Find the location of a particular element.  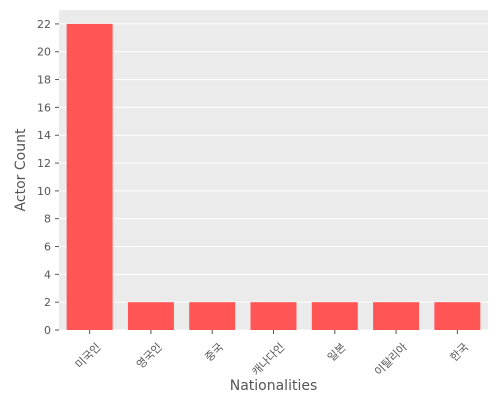

x-tick-label: 이탈리아 is located at coordinates (391, 360).